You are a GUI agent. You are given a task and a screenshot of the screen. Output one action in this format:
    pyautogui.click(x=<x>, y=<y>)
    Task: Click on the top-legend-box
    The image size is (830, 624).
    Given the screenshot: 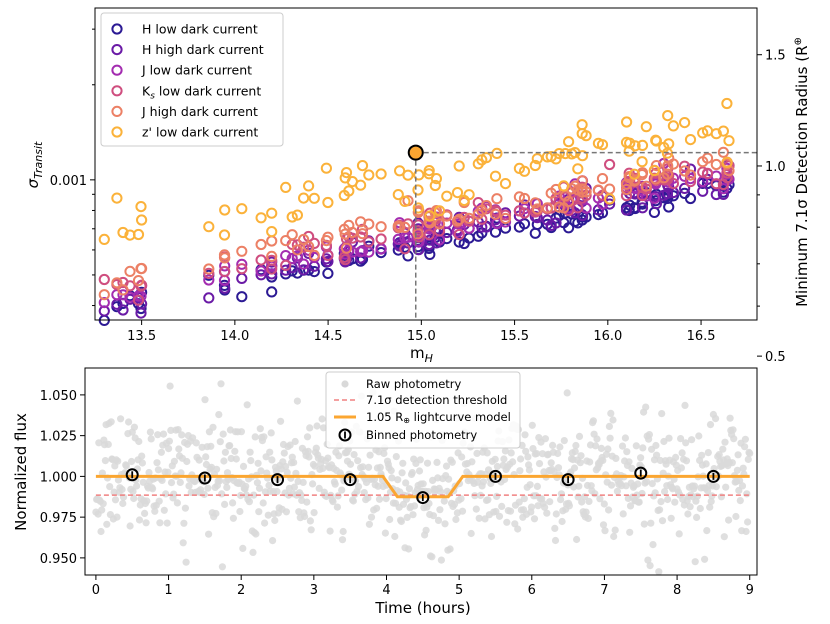 What is the action you would take?
    pyautogui.click(x=192, y=79)
    